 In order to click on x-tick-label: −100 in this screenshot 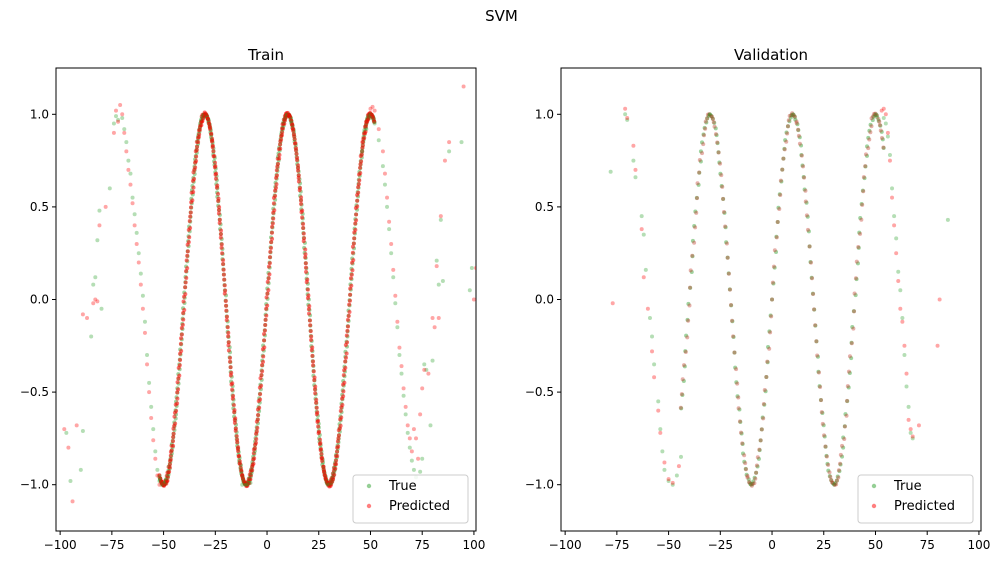, I will do `click(60, 545)`.